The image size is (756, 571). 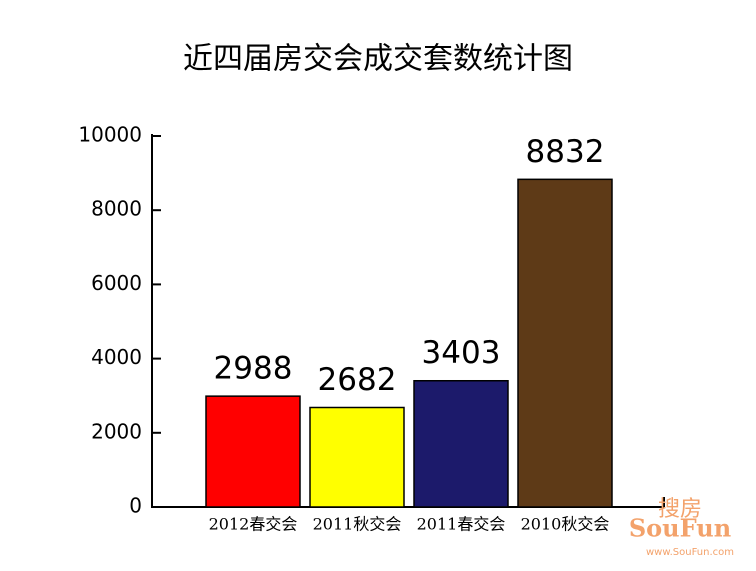 I want to click on y-tick-label: 10000, so click(x=110, y=135).